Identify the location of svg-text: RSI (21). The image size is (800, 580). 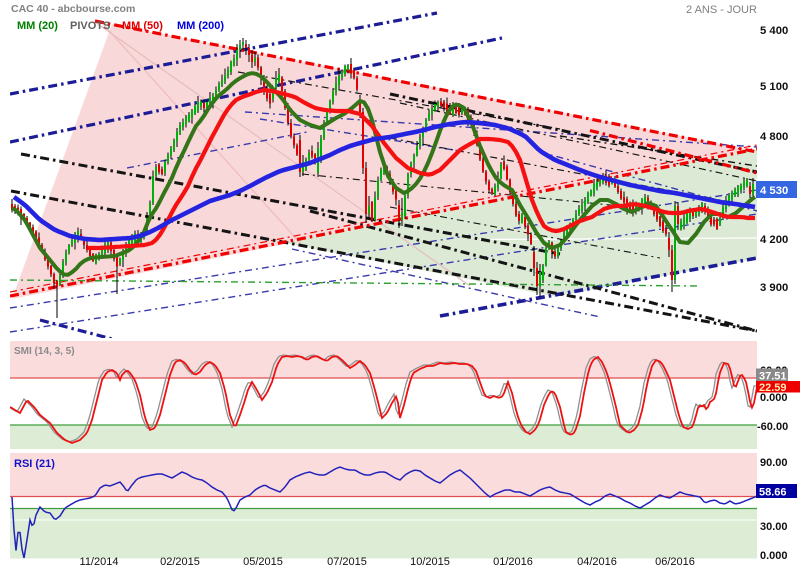
(34, 464).